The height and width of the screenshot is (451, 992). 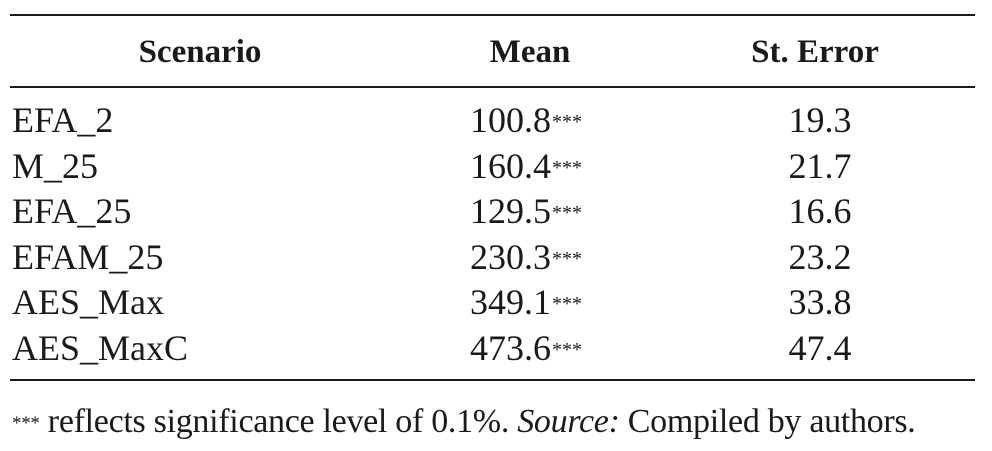 I want to click on st-error-cell: 21.7, so click(x=820, y=165).